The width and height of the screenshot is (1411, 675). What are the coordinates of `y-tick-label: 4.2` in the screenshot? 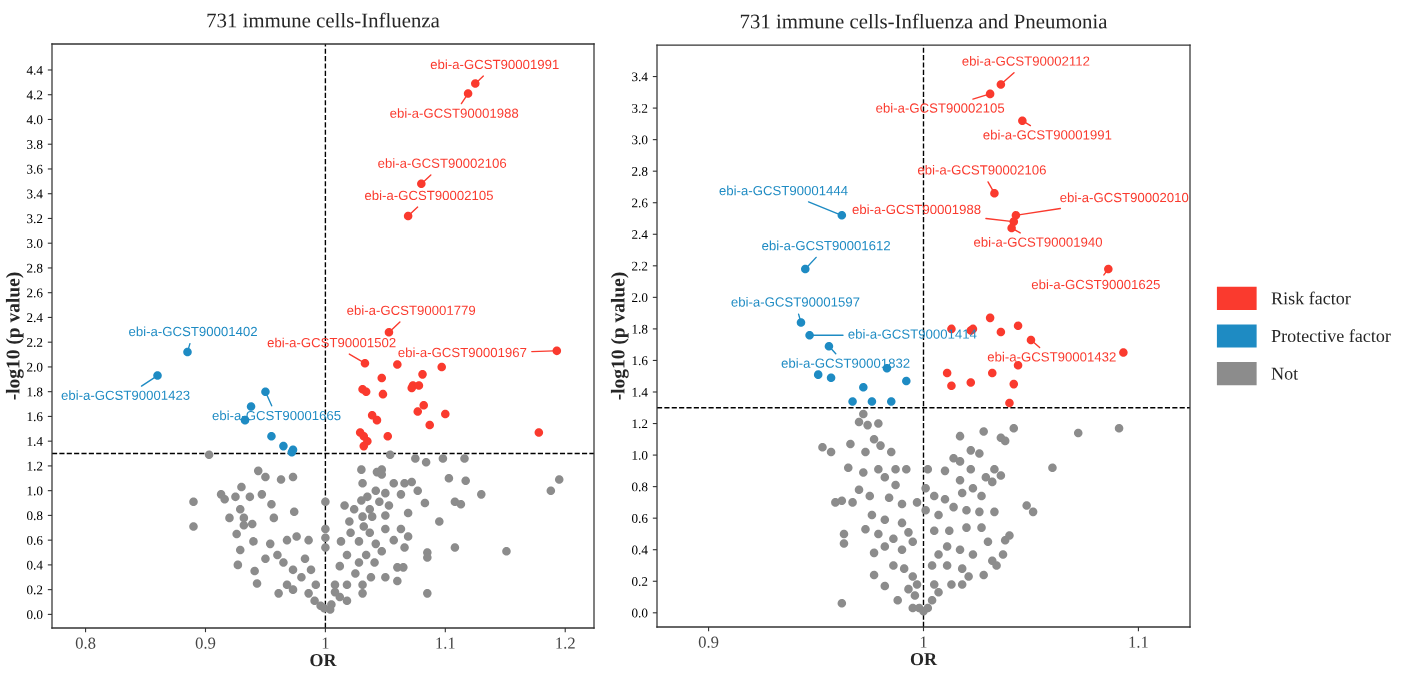 It's located at (34, 95).